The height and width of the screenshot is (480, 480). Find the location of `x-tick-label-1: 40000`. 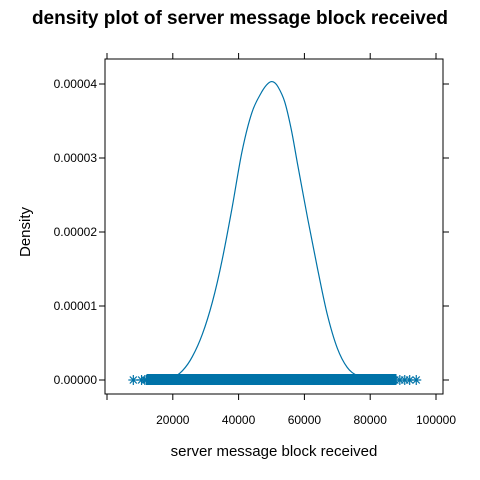

x-tick-label-1: 40000 is located at coordinates (239, 420).